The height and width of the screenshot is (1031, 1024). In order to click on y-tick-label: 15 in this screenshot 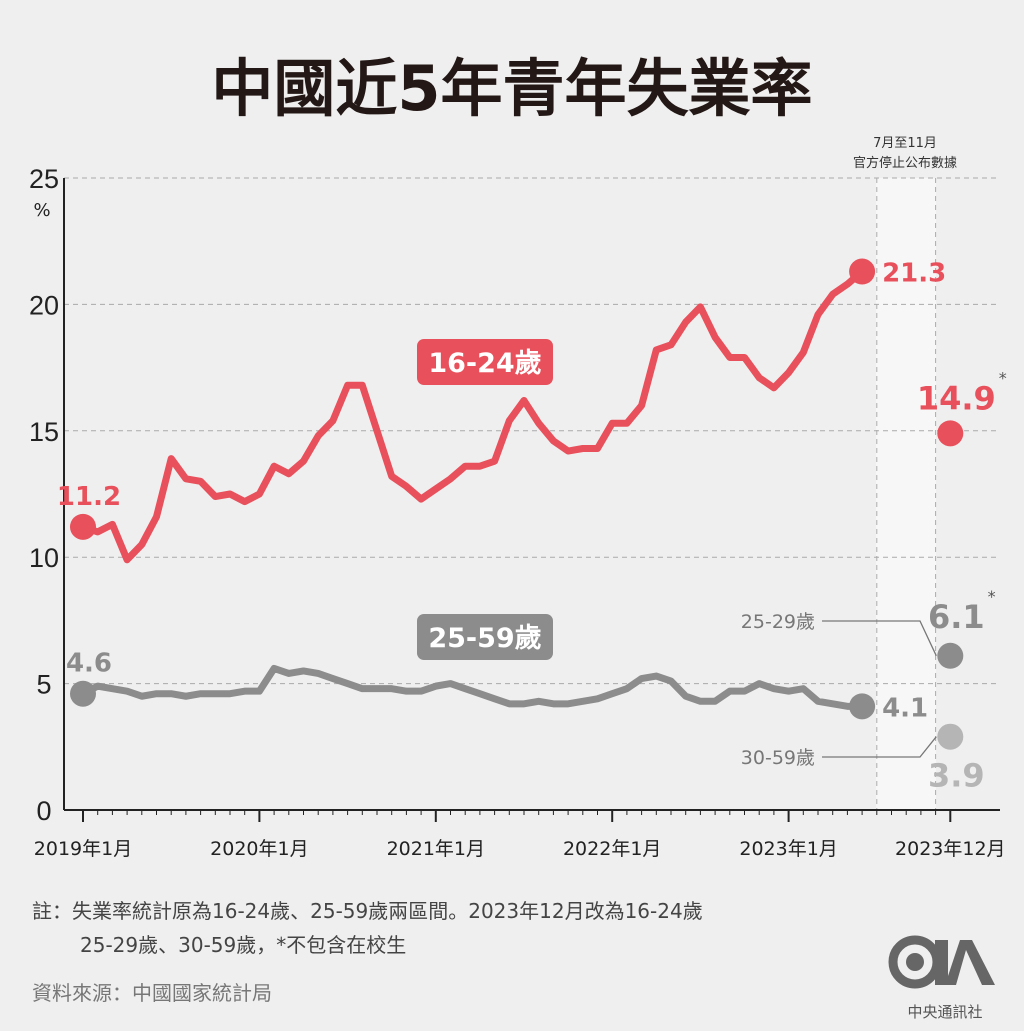, I will do `click(44, 432)`.